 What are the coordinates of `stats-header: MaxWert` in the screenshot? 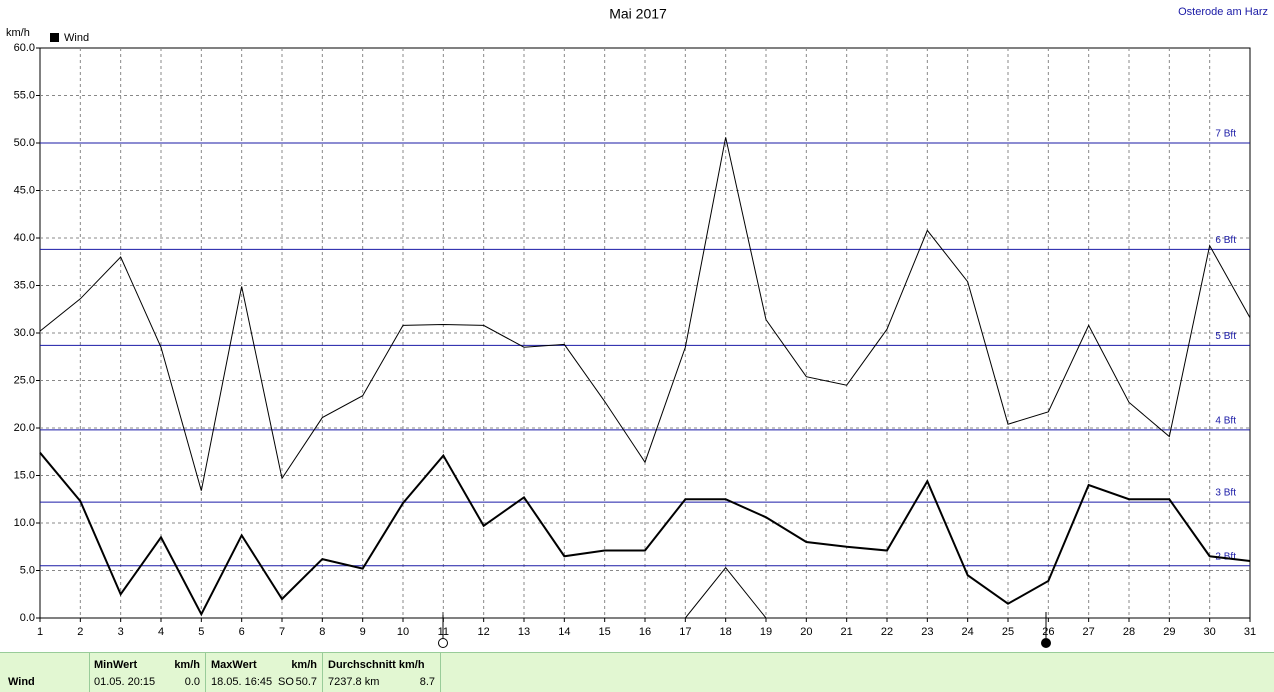 It's located at (234, 665).